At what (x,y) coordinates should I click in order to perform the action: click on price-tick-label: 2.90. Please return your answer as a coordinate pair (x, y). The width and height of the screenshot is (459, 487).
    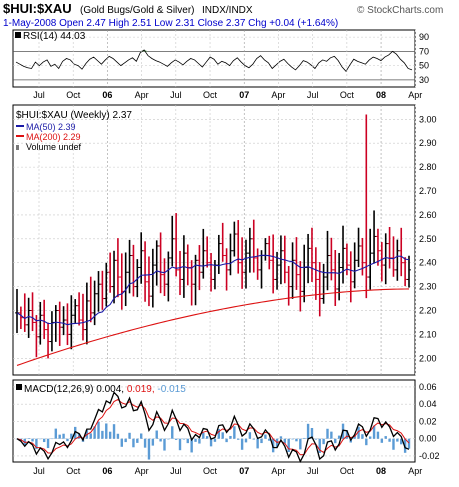
    Looking at the image, I should click on (428, 143).